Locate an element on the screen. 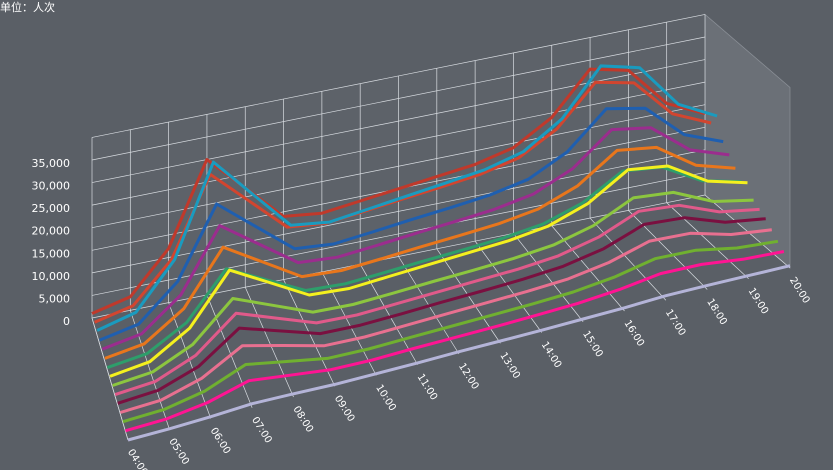  x-tick-label: 20:00 is located at coordinates (799, 290).